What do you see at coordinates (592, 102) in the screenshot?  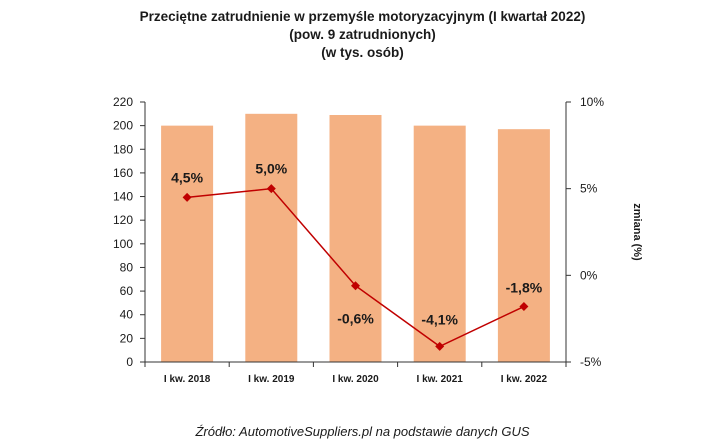 I see `right-tick-label-3: 10%` at bounding box center [592, 102].